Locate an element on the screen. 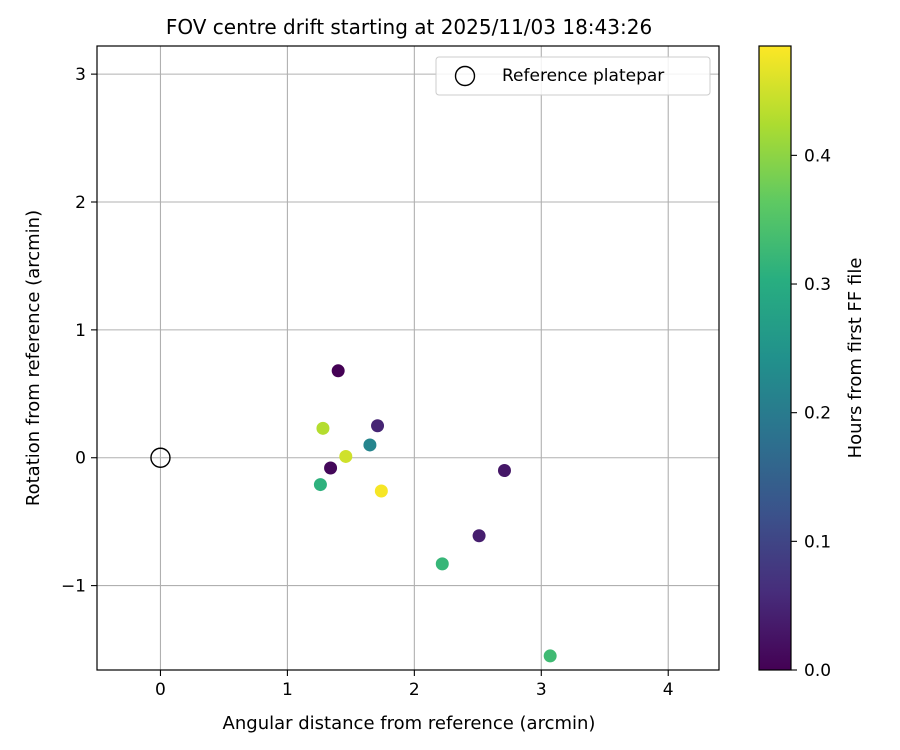 The height and width of the screenshot is (750, 900). legend-box is located at coordinates (573, 76).